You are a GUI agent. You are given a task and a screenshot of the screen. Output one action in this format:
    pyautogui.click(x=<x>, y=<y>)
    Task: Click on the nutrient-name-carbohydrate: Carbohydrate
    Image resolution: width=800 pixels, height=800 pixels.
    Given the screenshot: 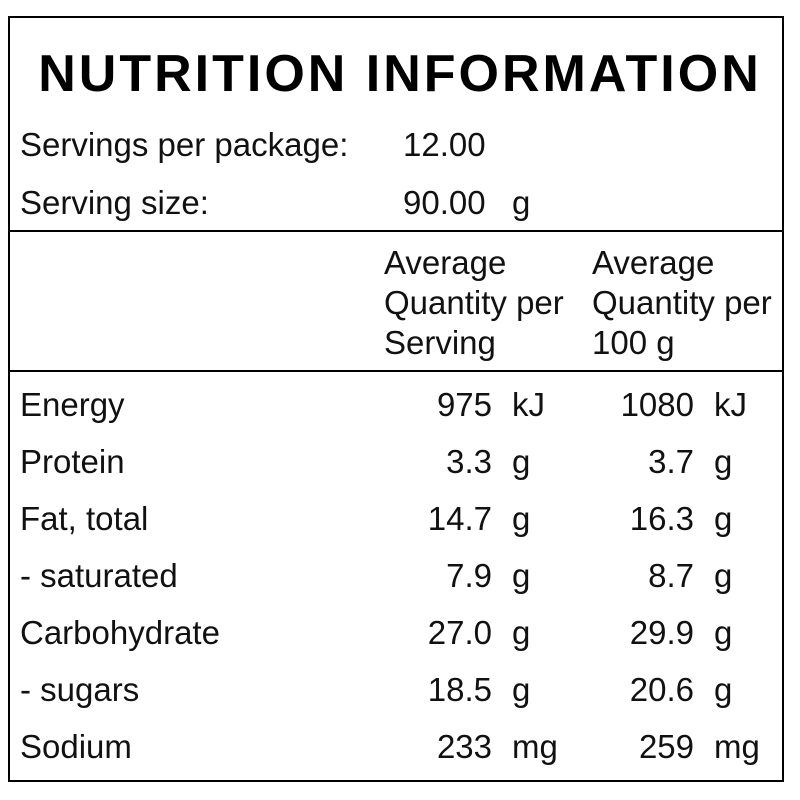 What is the action you would take?
    pyautogui.click(x=120, y=632)
    